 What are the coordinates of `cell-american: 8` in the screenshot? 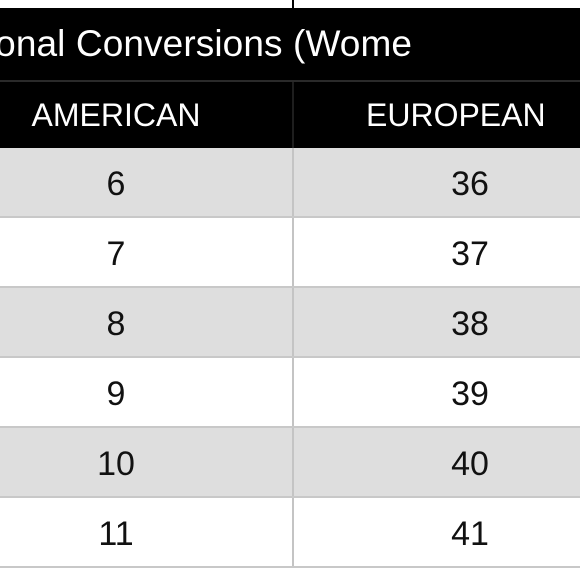 It's located at (116, 324).